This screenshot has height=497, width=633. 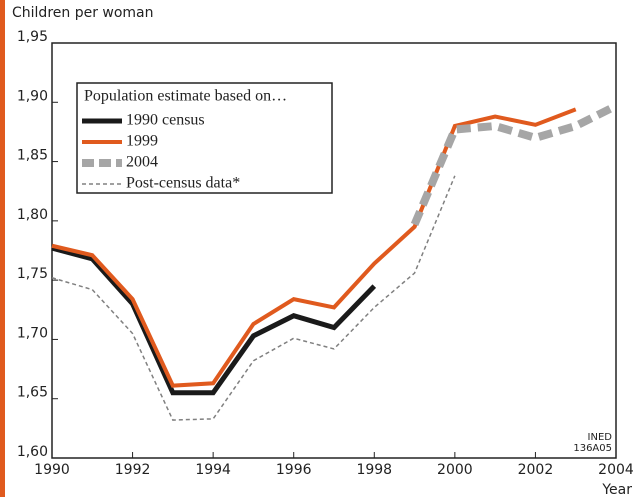 I want to click on side-bar, so click(x=2, y=248).